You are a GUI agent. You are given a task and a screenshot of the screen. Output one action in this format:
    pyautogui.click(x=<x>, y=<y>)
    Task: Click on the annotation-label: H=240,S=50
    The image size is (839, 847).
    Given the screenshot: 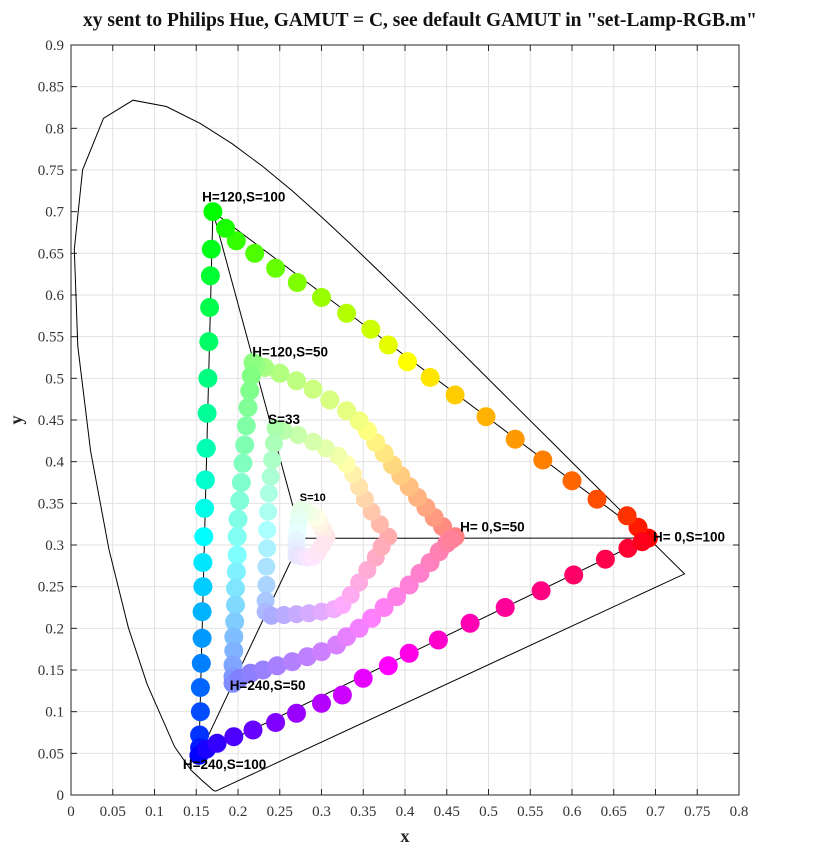 What is the action you would take?
    pyautogui.click(x=268, y=685)
    